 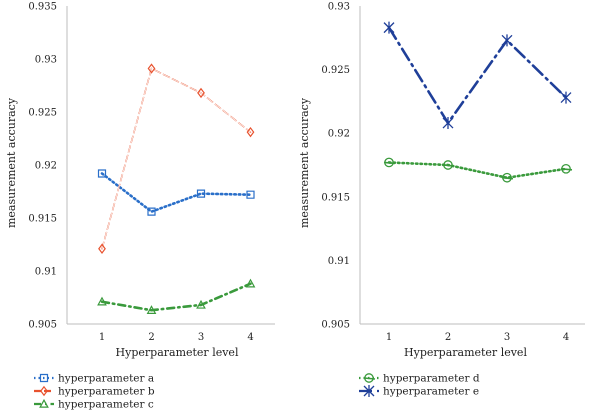 I want to click on legend-label: hyperparameter b, so click(x=106, y=392).